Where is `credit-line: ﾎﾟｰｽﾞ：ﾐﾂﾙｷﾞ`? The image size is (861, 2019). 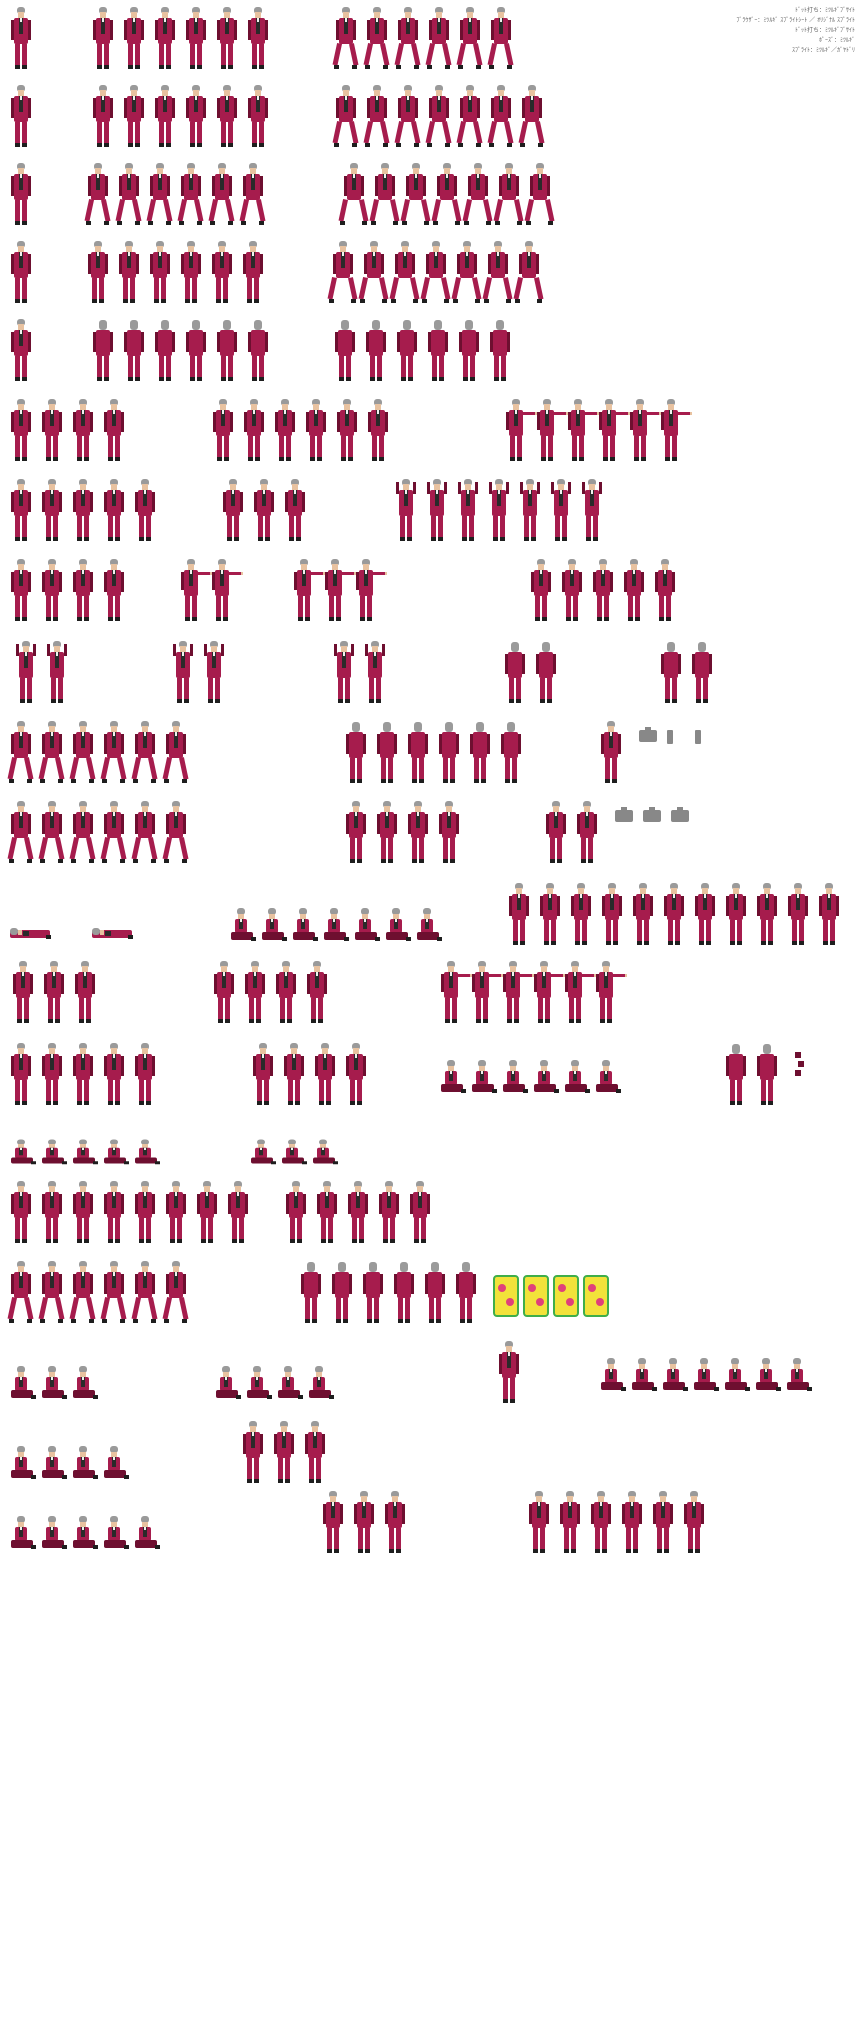
credit-line: ﾎﾟｰｽﾞ：ﾐﾂﾙｷﾞ is located at coordinates (836, 40).